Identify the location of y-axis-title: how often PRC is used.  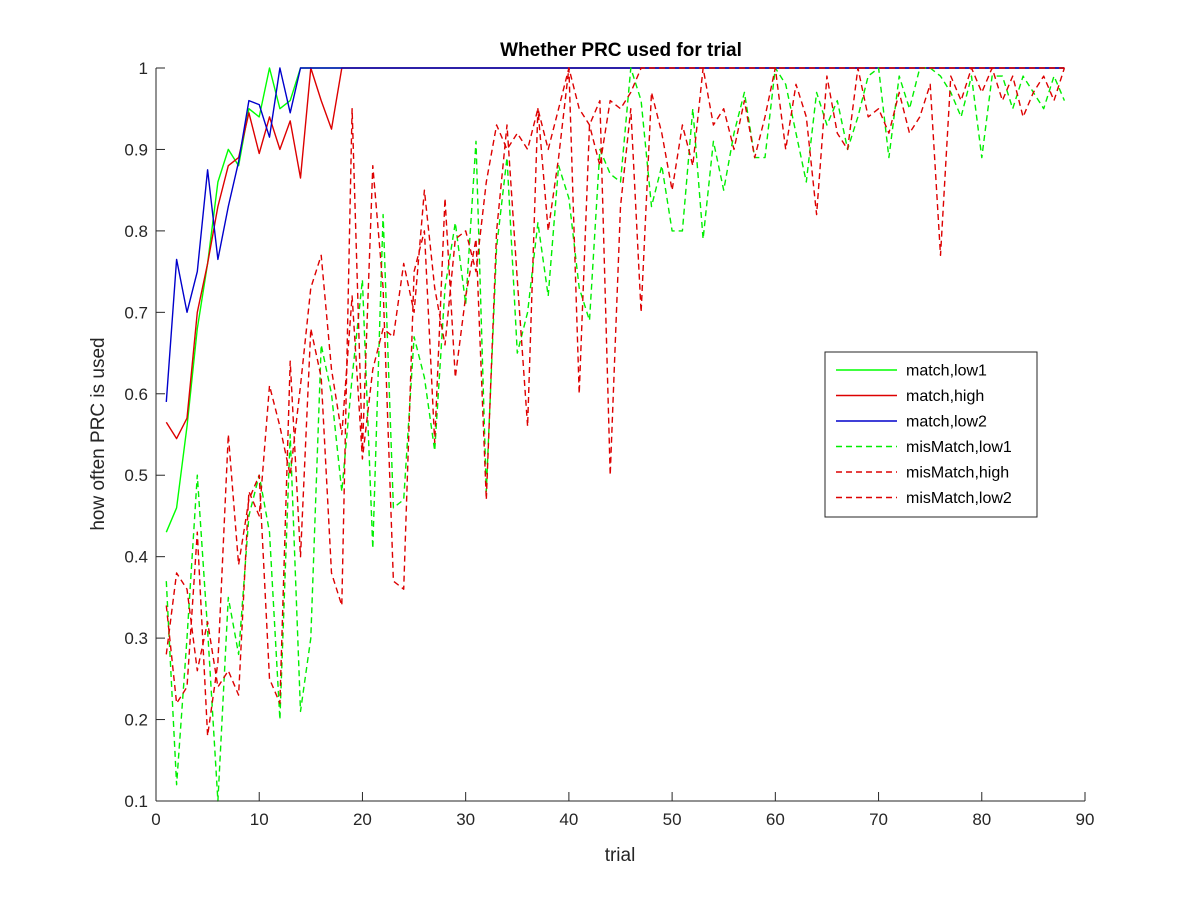
(98, 433).